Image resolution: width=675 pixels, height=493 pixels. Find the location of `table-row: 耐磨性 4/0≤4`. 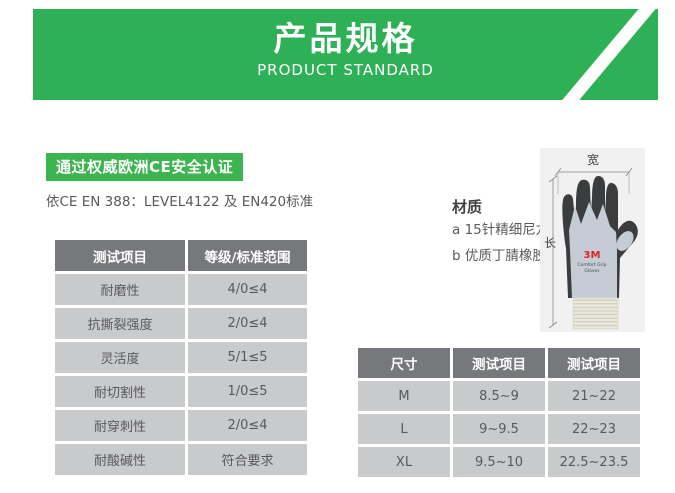

table-row: 耐磨性 4/0≤4 is located at coordinates (181, 289).